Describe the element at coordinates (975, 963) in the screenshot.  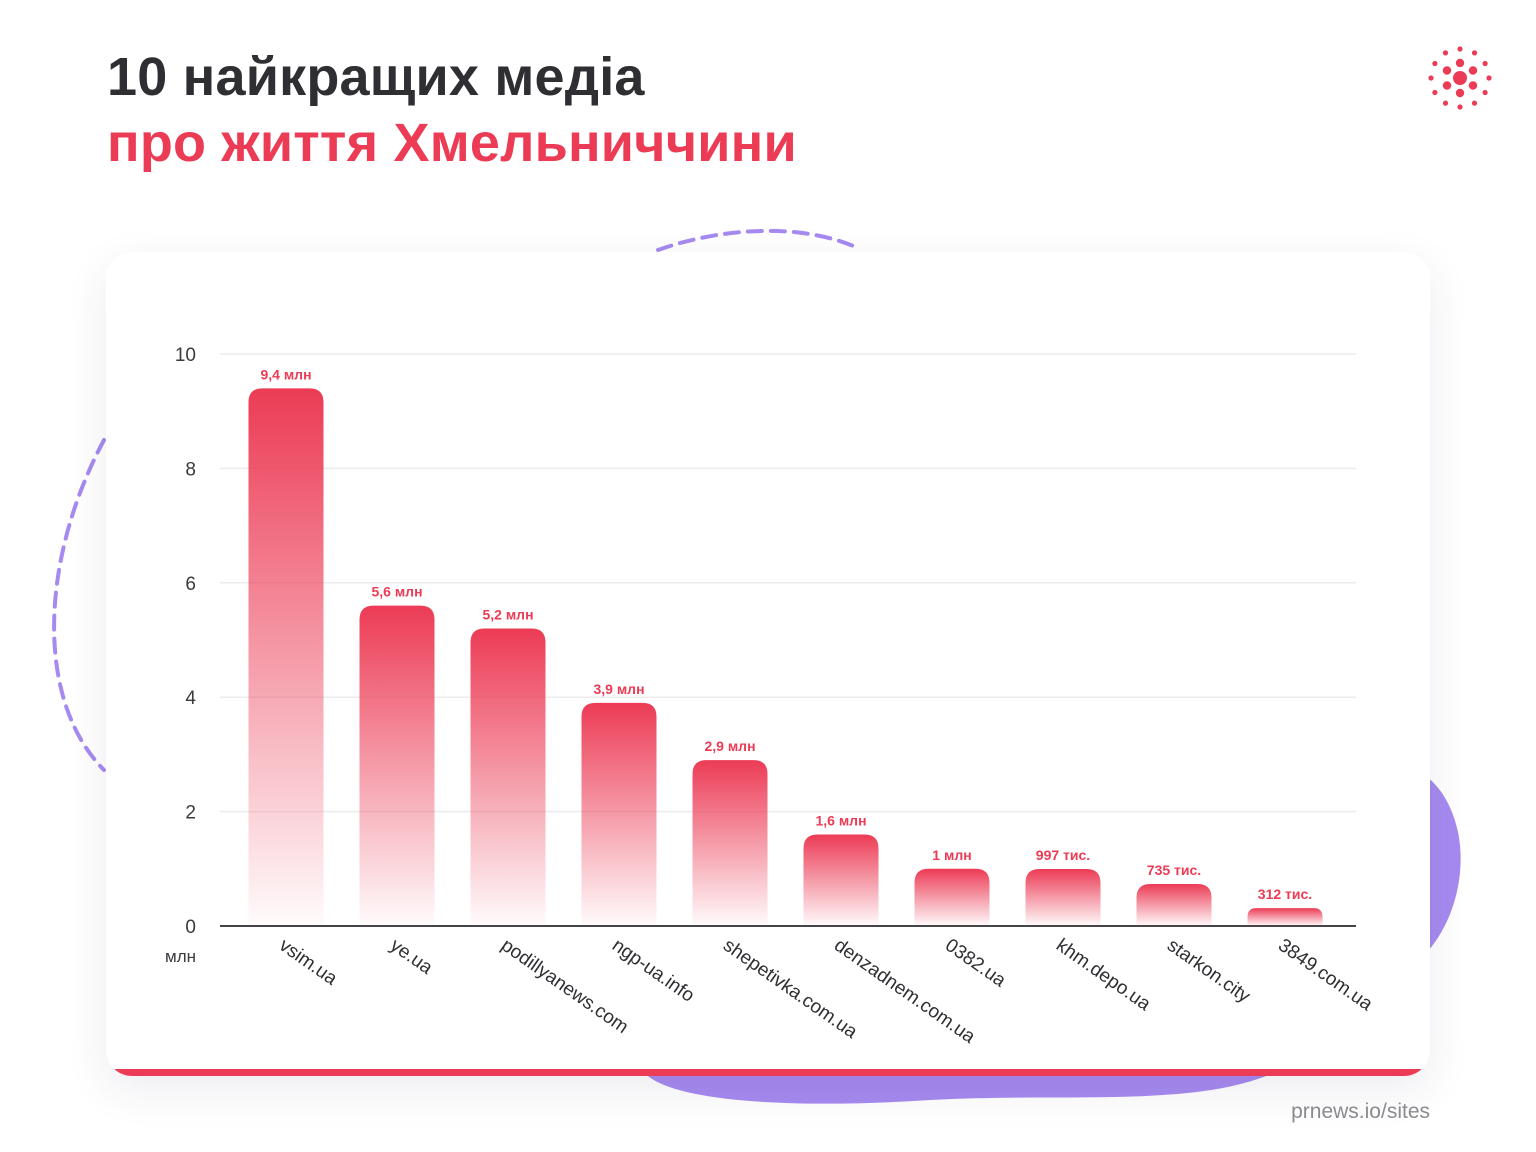
I see `x-tick-label: 0382.ua` at that location.